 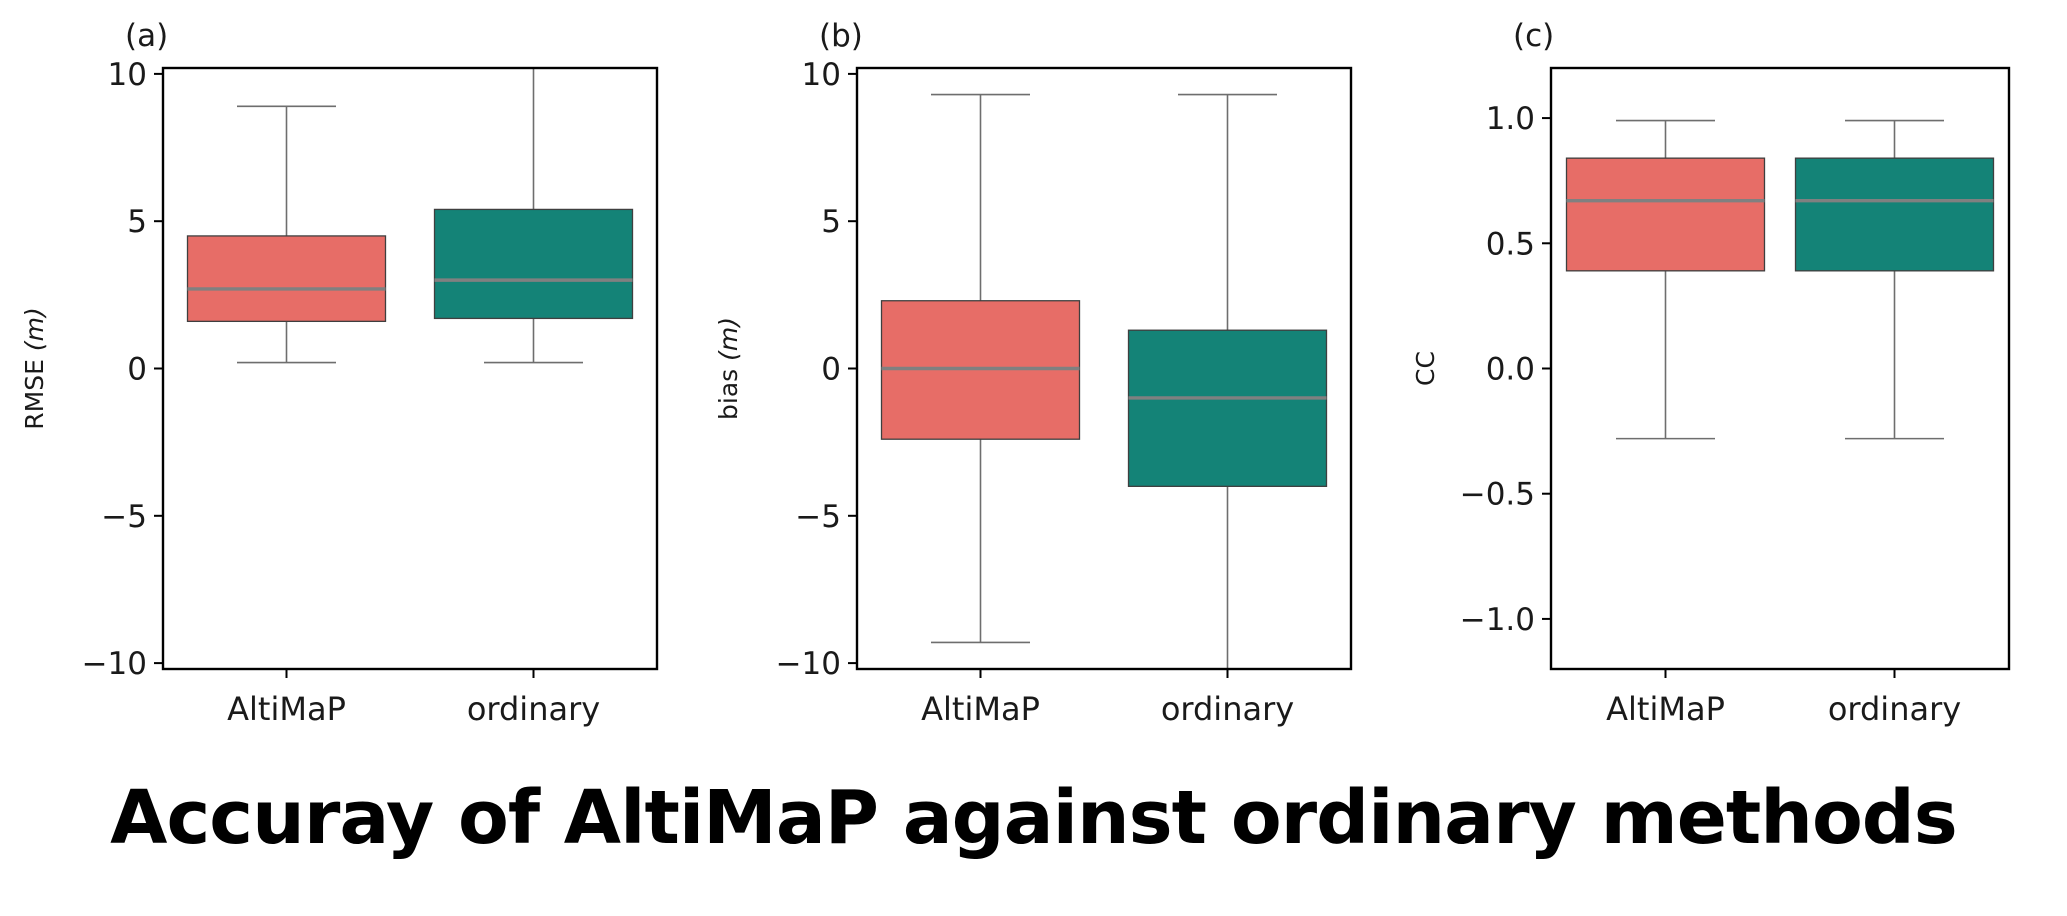 What do you see at coordinates (1894, 214) in the screenshot?
I see `panel-2-ordinary-box` at bounding box center [1894, 214].